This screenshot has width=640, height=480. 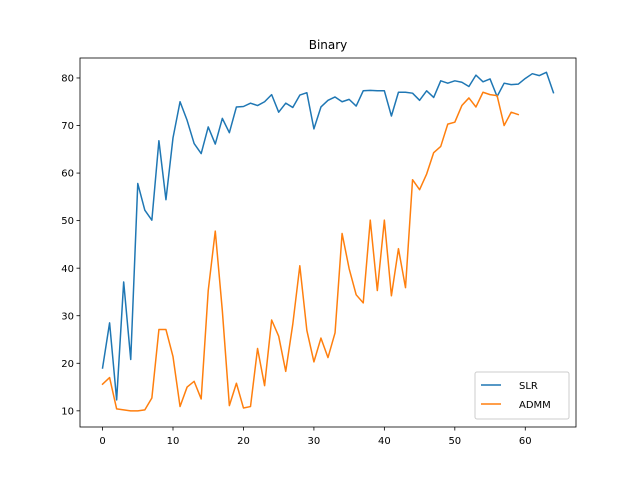 What do you see at coordinates (67, 411) in the screenshot?
I see `y-tick-label: 10` at bounding box center [67, 411].